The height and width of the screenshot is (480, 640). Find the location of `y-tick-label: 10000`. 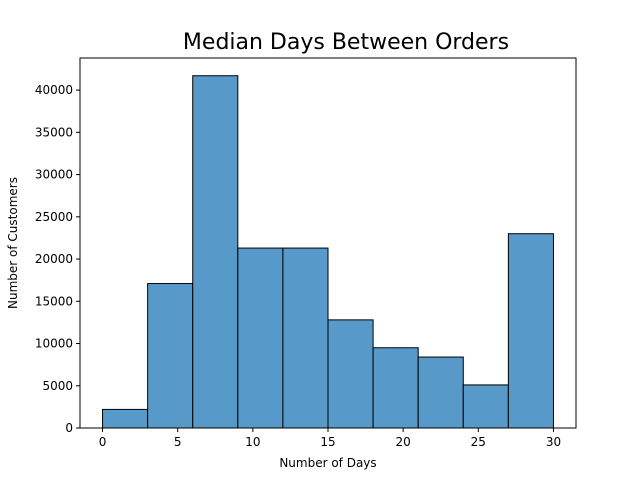

y-tick-label: 10000 is located at coordinates (54, 344).